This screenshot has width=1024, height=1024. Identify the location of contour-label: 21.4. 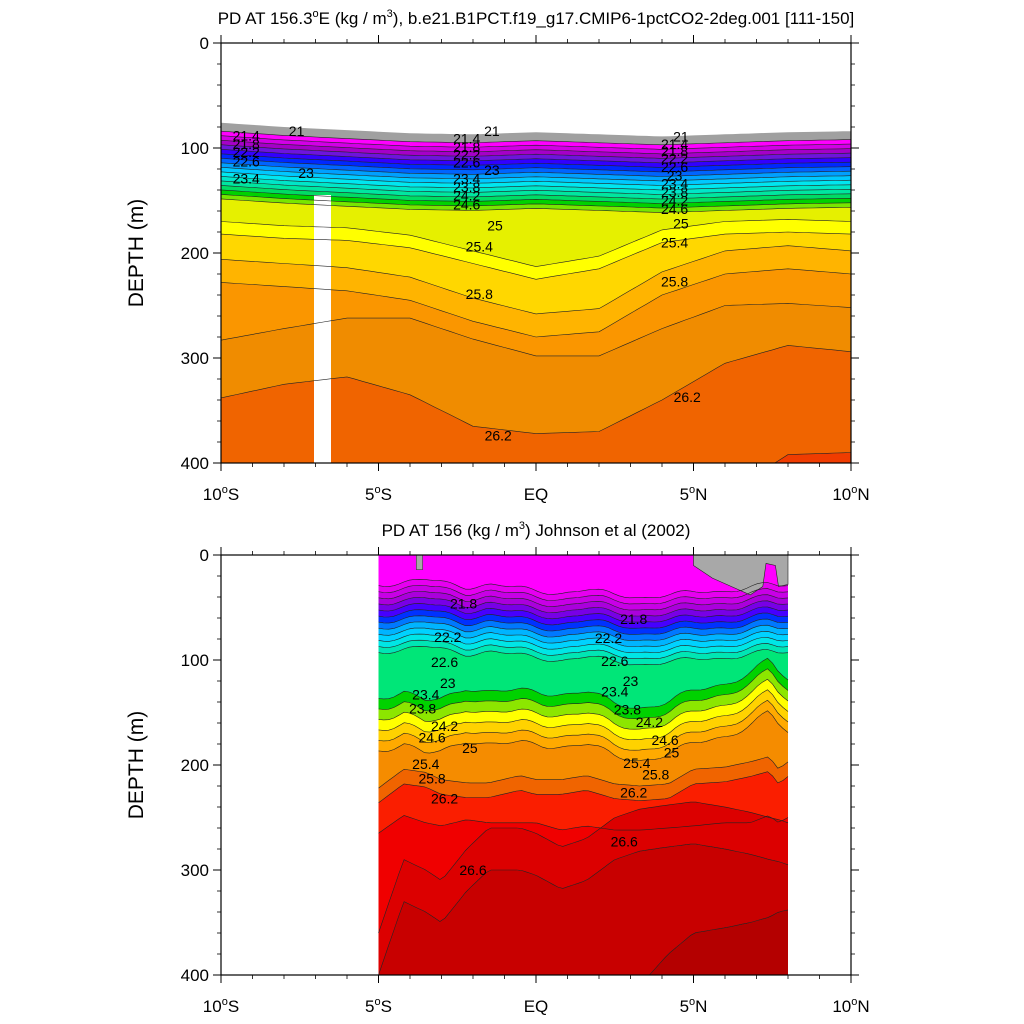
(466, 139).